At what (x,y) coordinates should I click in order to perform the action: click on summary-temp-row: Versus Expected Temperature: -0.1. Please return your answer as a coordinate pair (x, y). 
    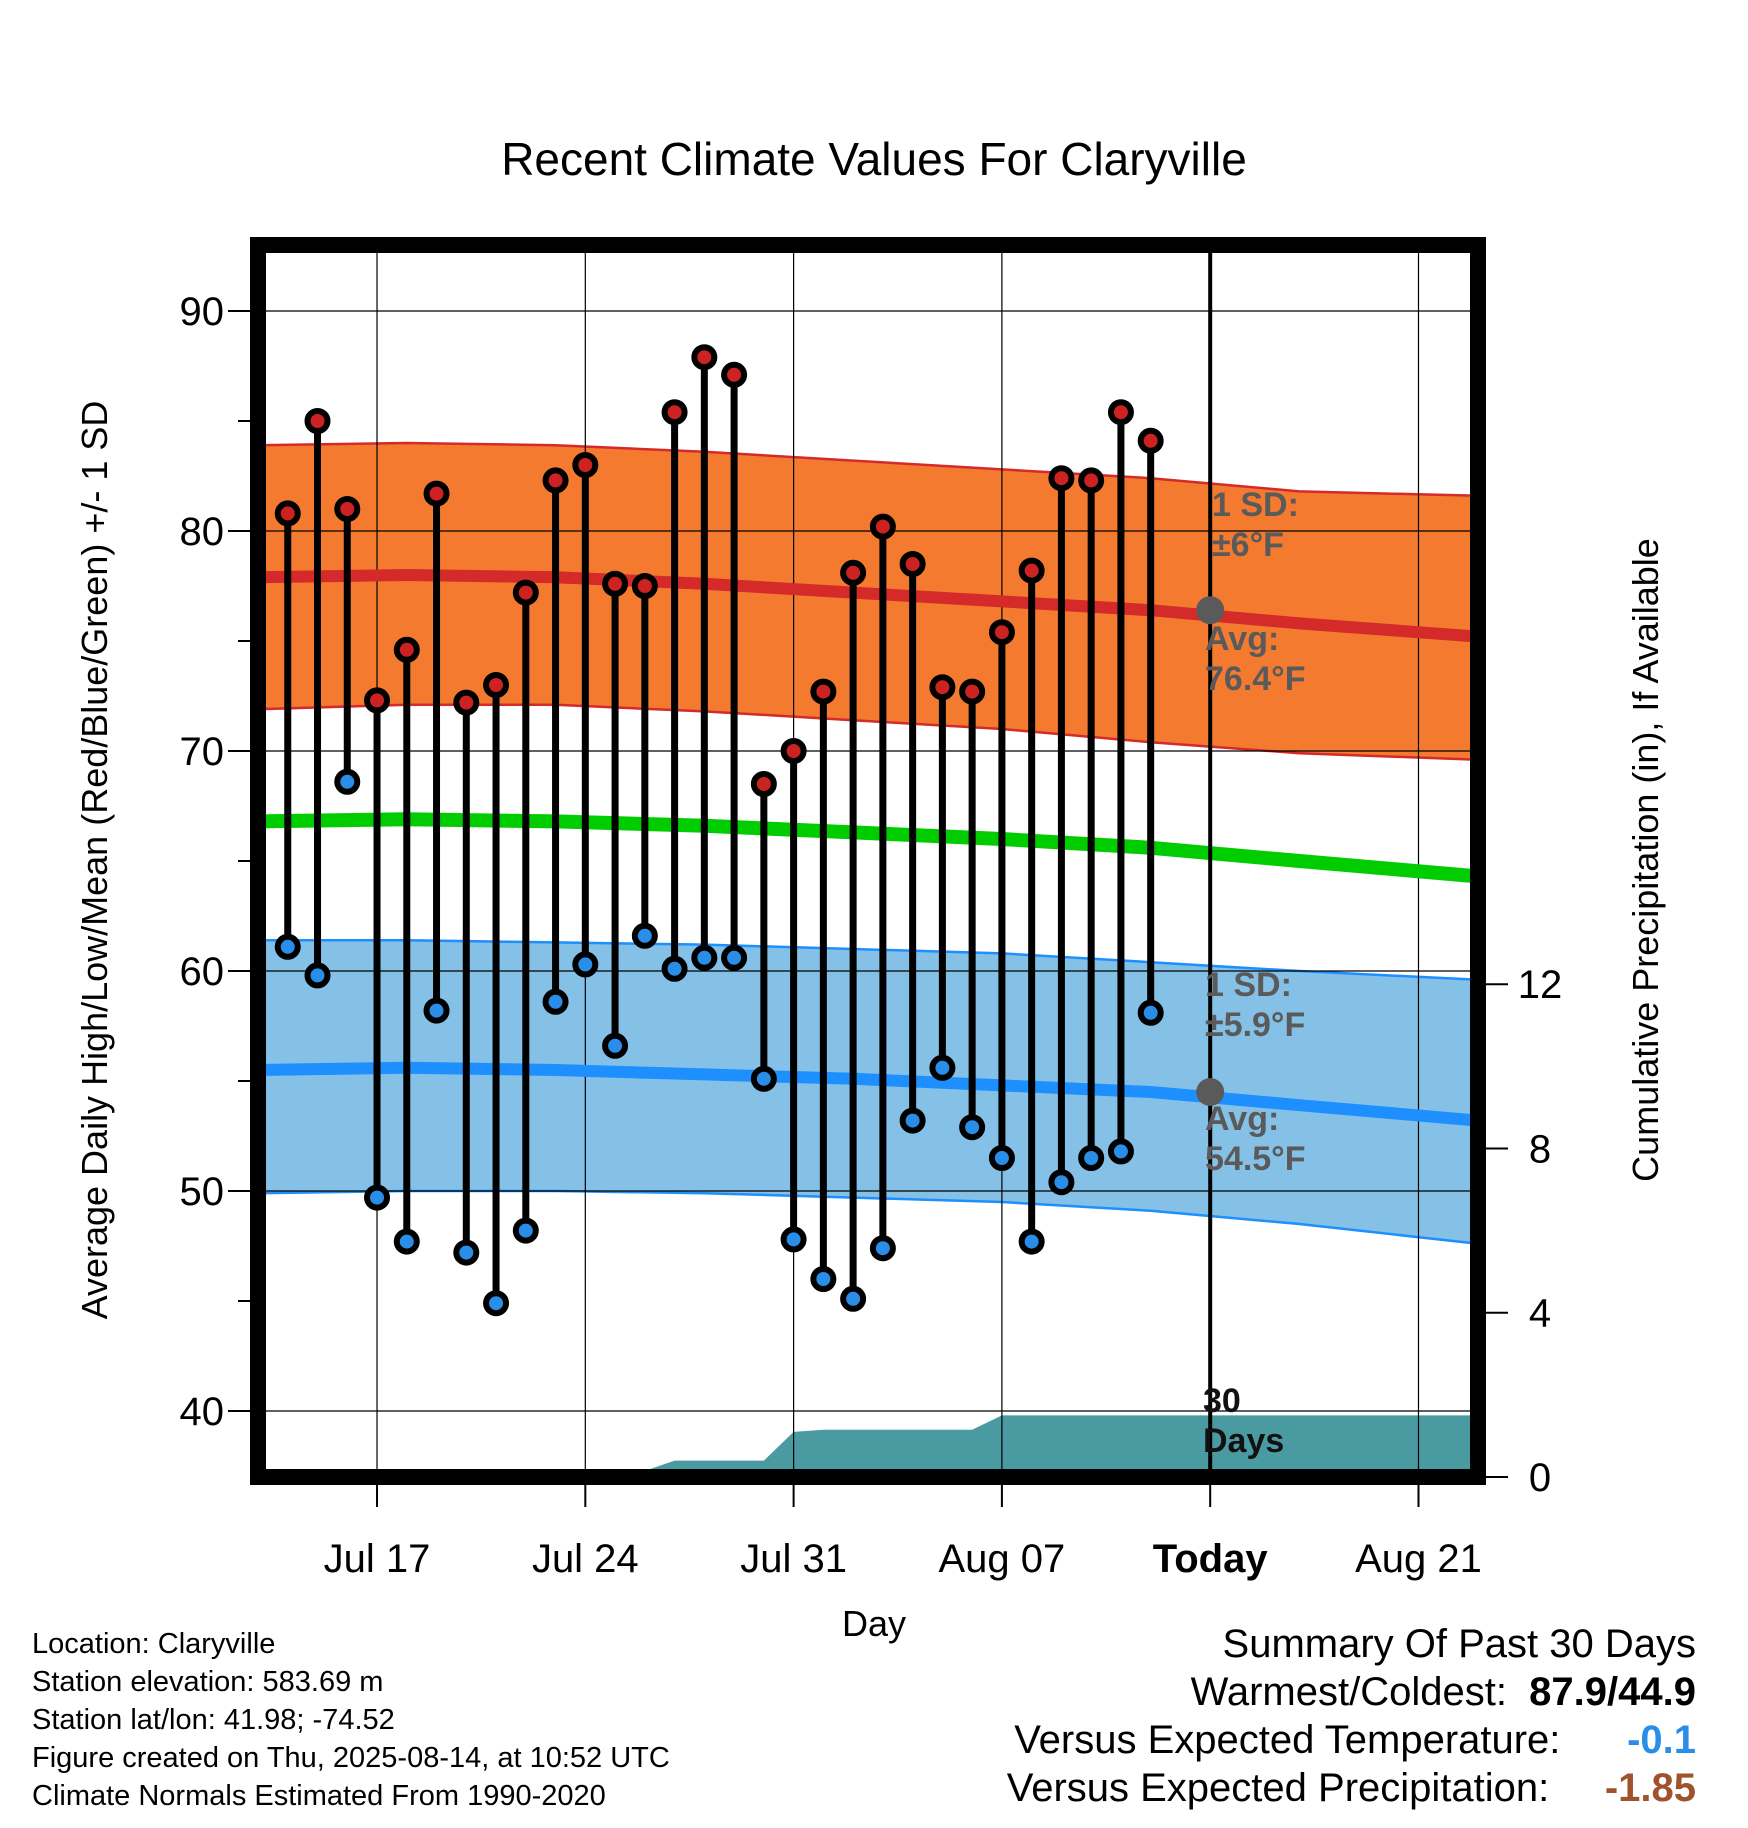
    Looking at the image, I should click on (1351, 1740).